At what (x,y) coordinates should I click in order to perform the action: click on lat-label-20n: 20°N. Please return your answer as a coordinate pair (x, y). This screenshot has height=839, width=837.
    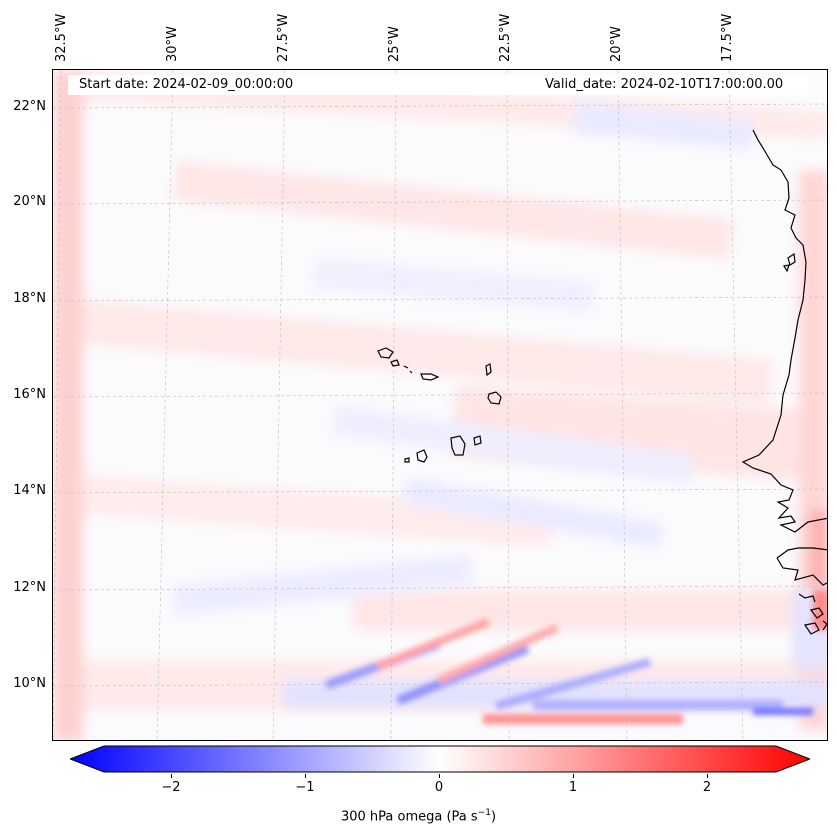
    Looking at the image, I should click on (29, 201).